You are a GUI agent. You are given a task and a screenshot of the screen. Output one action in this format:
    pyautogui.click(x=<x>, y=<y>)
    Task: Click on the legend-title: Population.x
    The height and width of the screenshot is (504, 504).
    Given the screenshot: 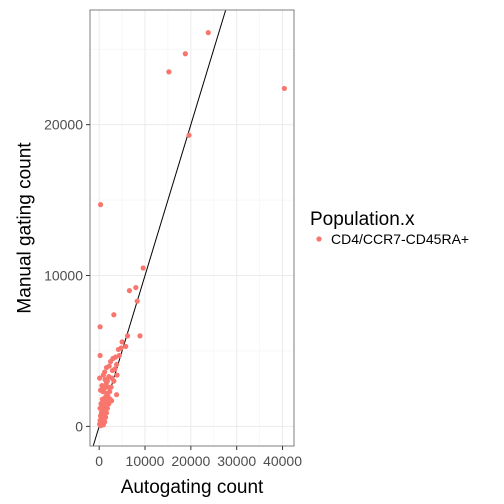 What is the action you would take?
    pyautogui.click(x=362, y=219)
    